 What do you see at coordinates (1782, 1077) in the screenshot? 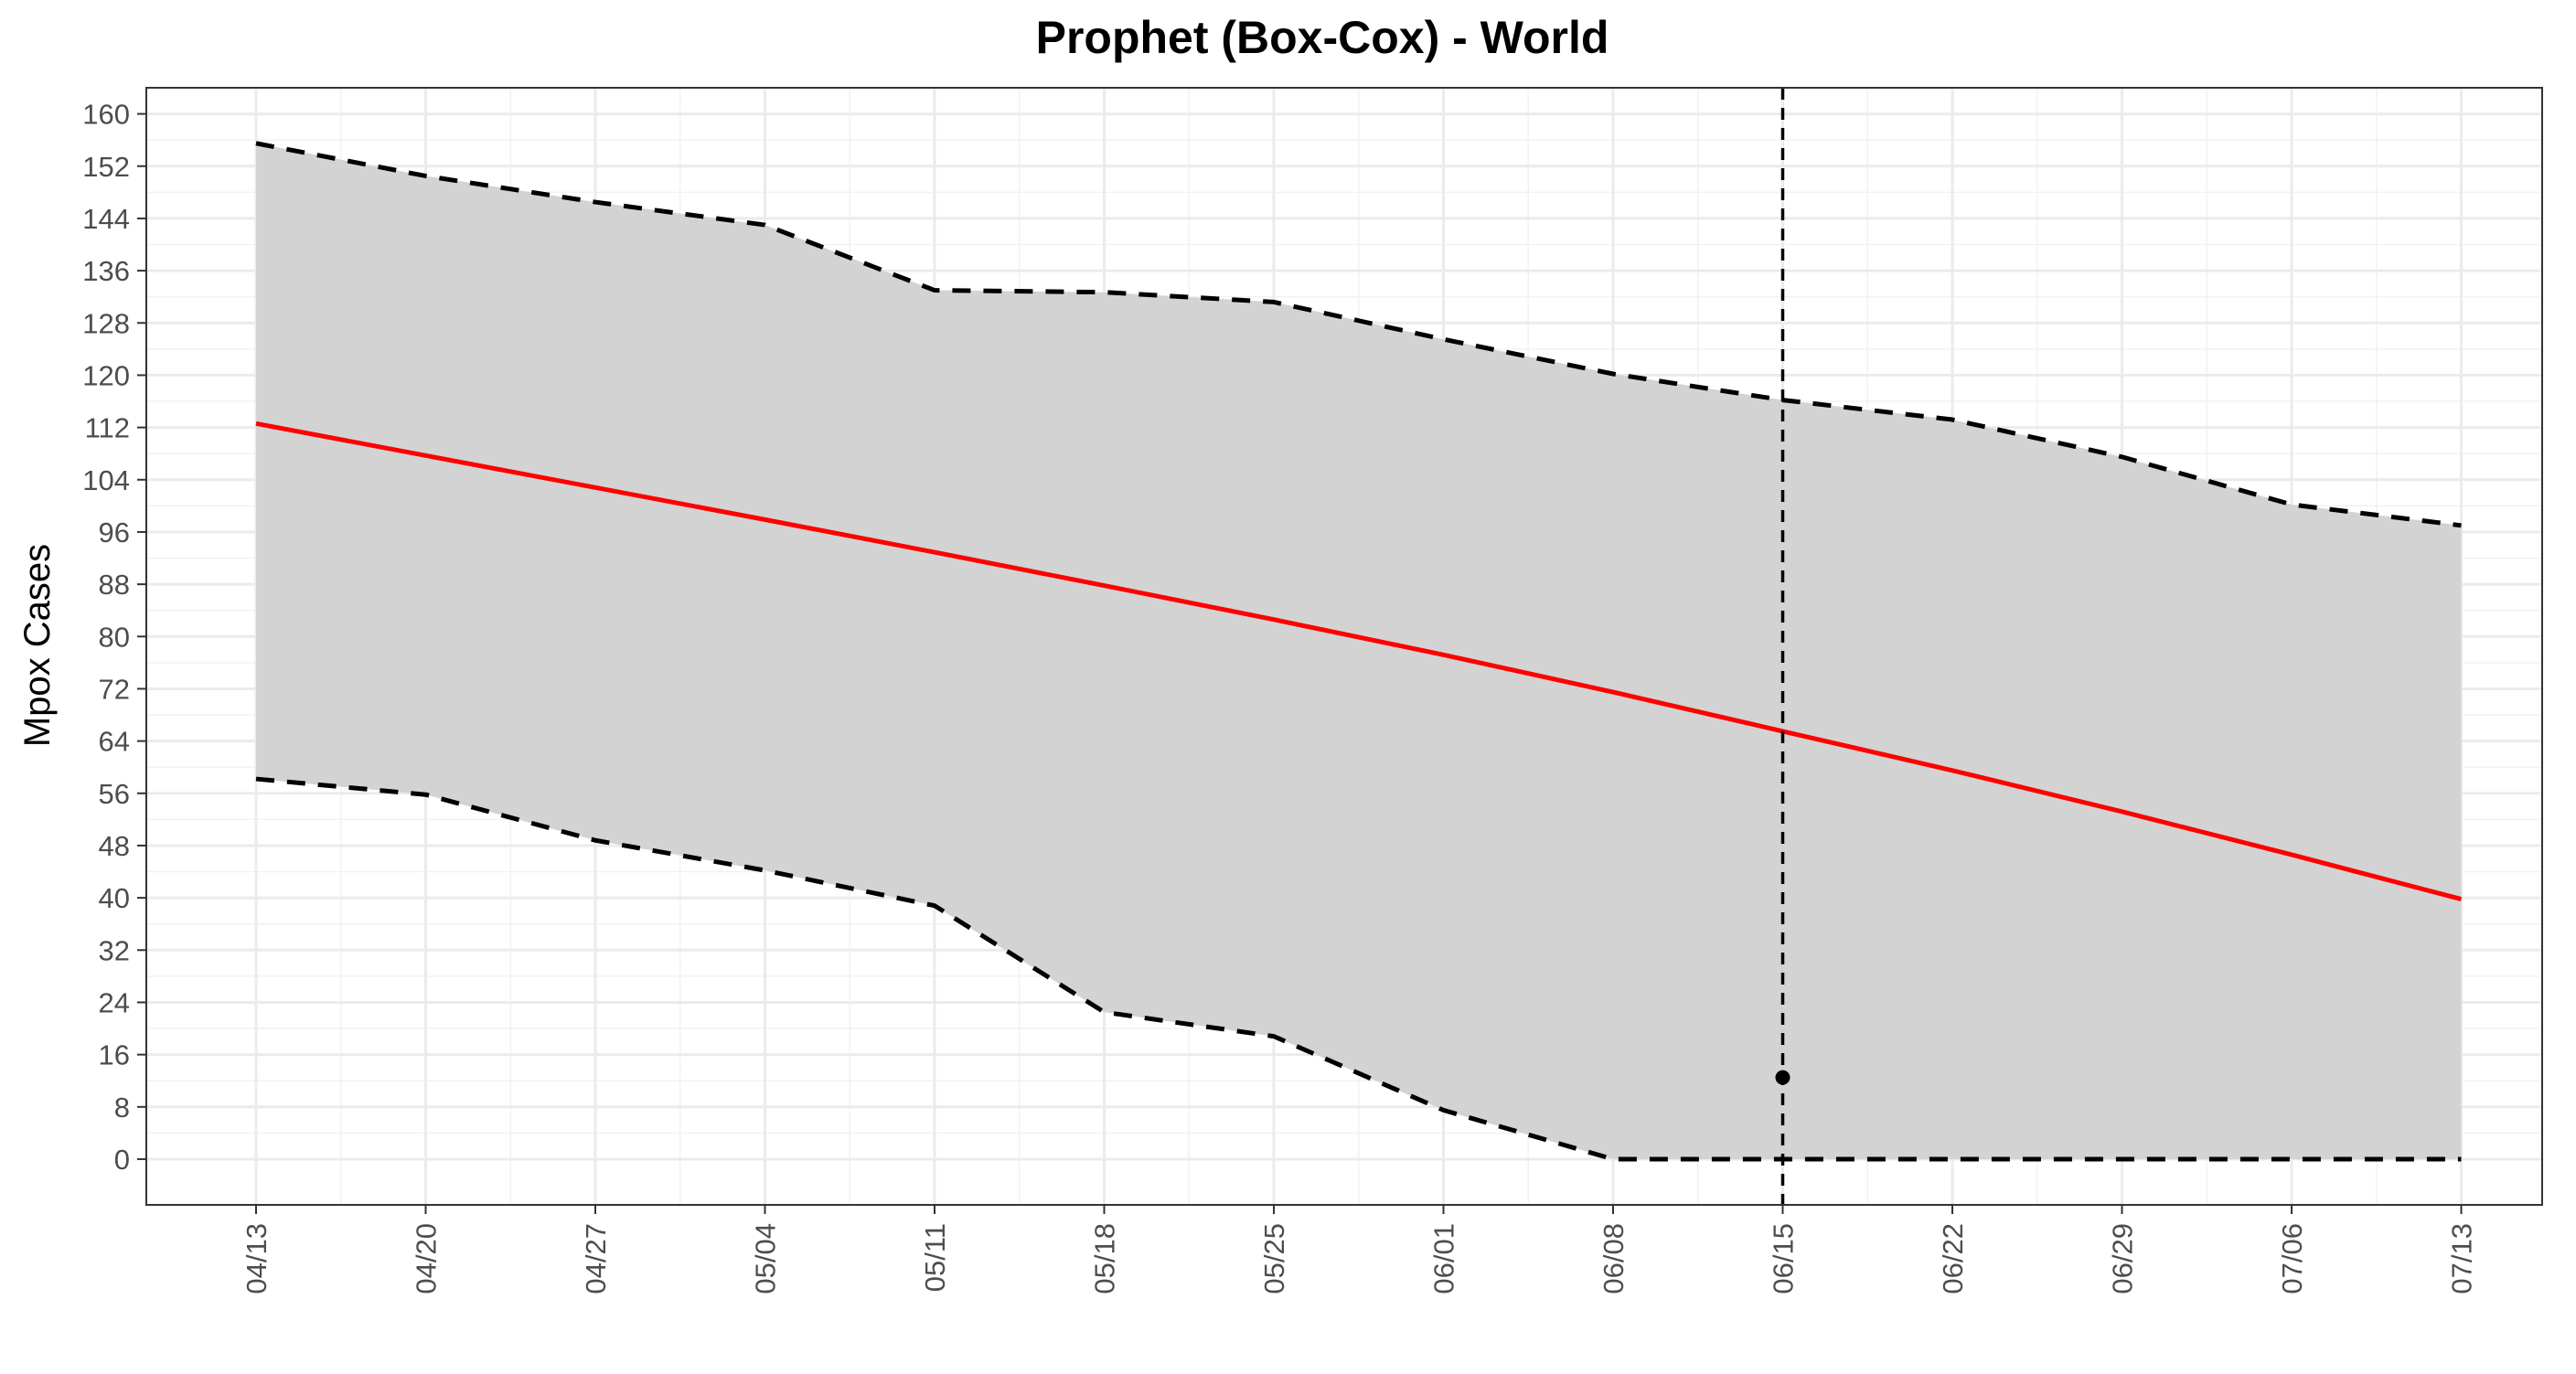
I see `observed-point` at bounding box center [1782, 1077].